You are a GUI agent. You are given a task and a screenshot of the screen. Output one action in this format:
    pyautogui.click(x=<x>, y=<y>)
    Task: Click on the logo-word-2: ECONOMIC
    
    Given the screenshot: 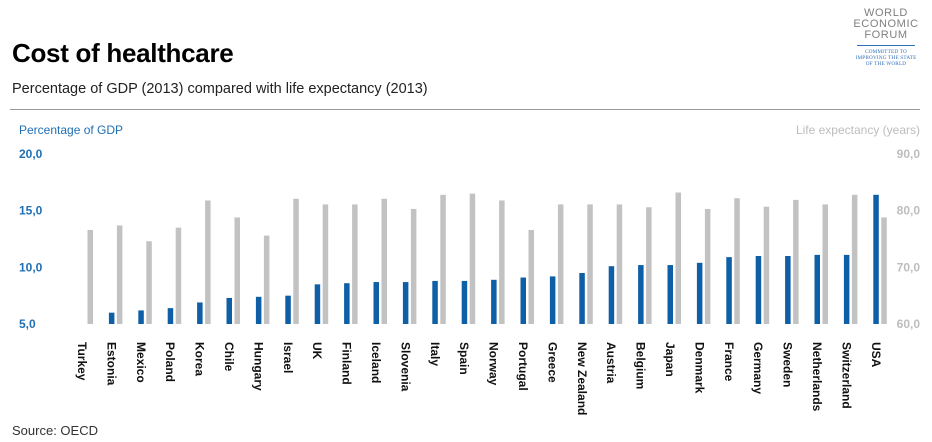 What is the action you would take?
    pyautogui.click(x=886, y=24)
    